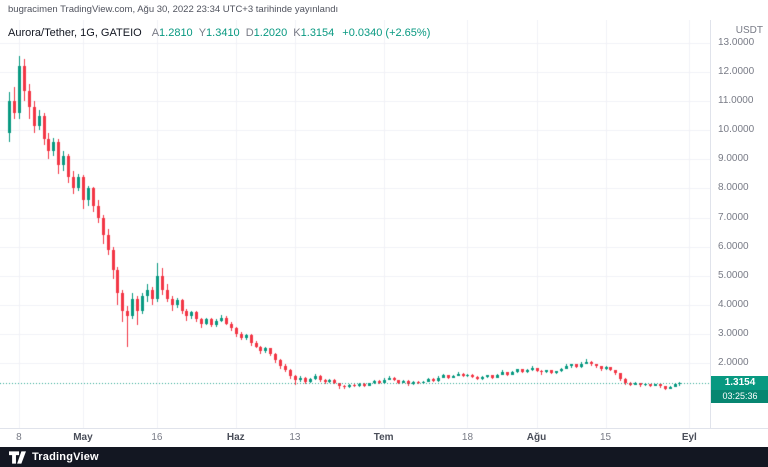  What do you see at coordinates (733, 275) in the screenshot?
I see `price-tick-label: 5.0000` at bounding box center [733, 275].